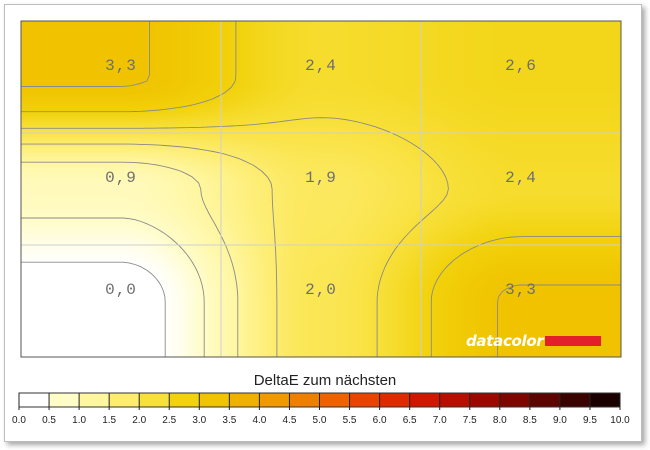 This screenshot has height=450, width=650. What do you see at coordinates (320, 420) in the screenshot?
I see `colorbar-tick-label: 5.0` at bounding box center [320, 420].